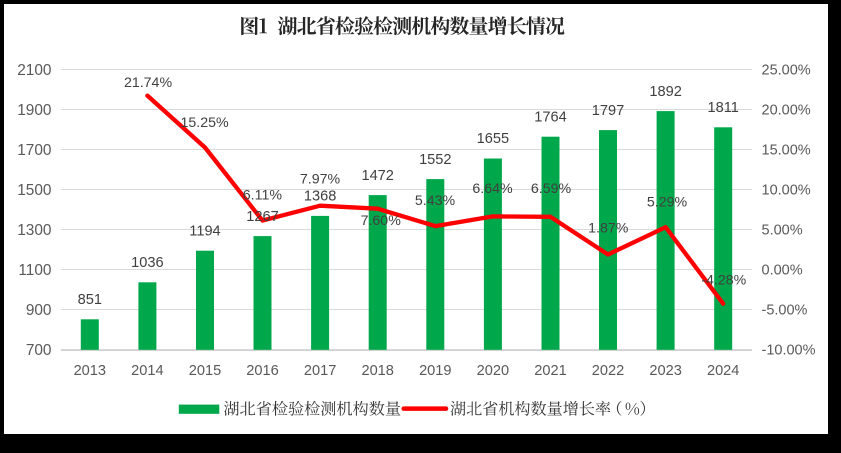 The width and height of the screenshot is (841, 453). What do you see at coordinates (148, 83) in the screenshot?
I see `svg-text: 21.74%` at bounding box center [148, 83].